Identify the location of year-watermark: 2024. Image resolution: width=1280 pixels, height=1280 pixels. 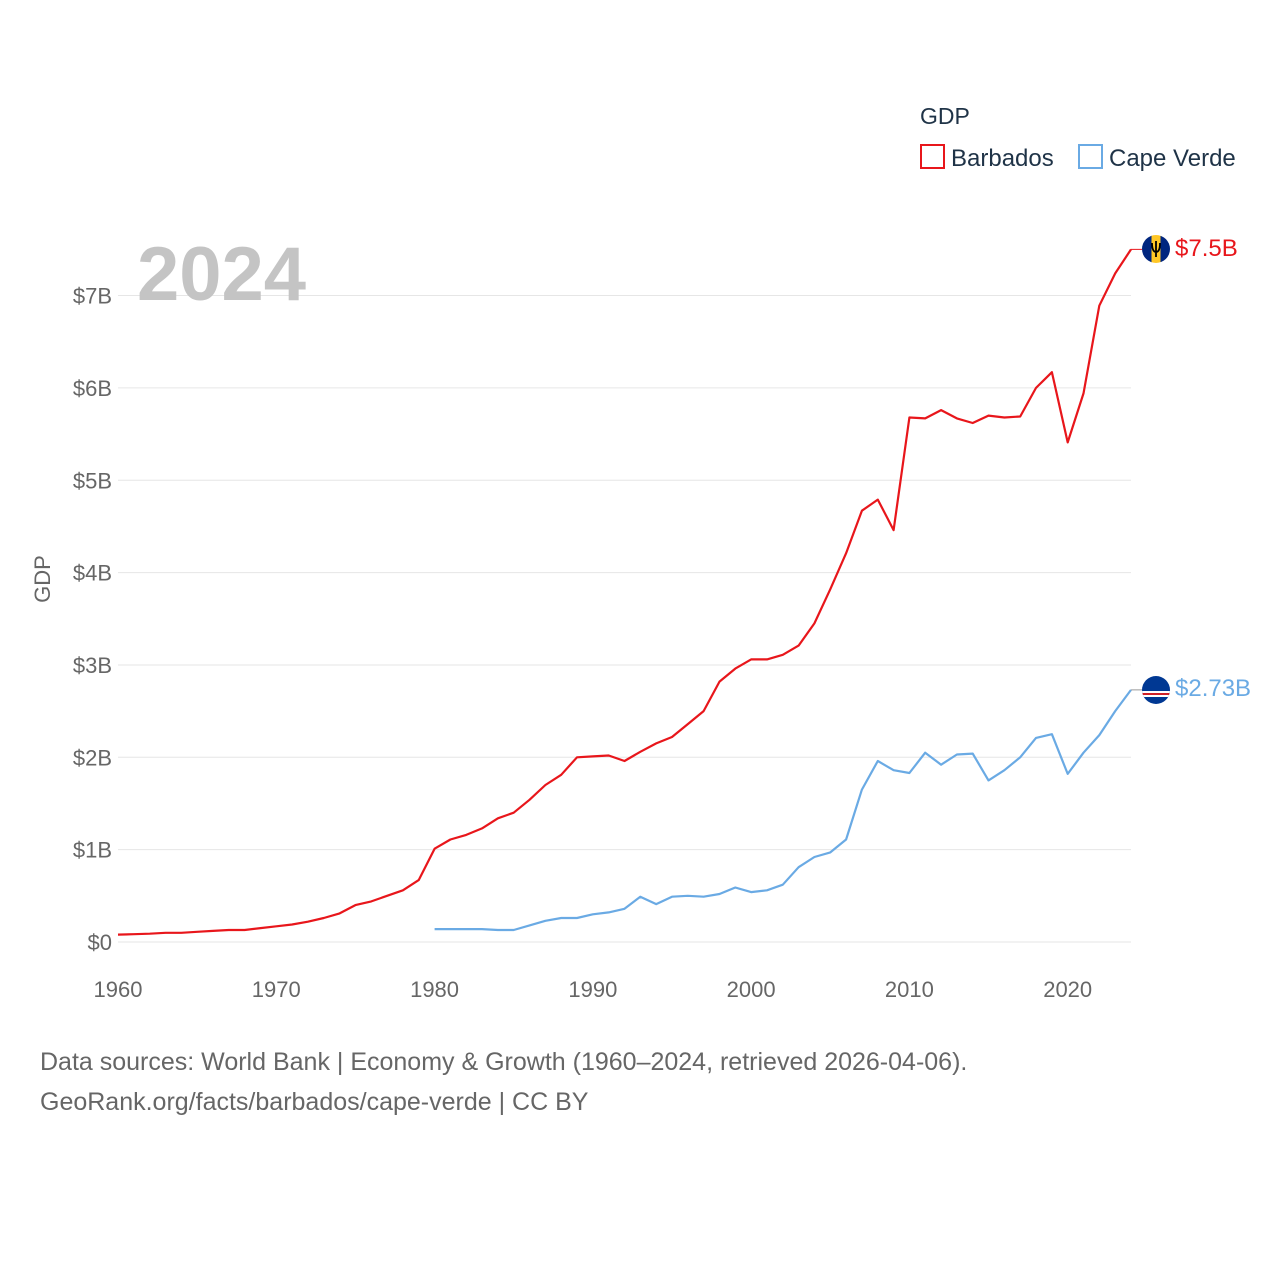
(221, 274).